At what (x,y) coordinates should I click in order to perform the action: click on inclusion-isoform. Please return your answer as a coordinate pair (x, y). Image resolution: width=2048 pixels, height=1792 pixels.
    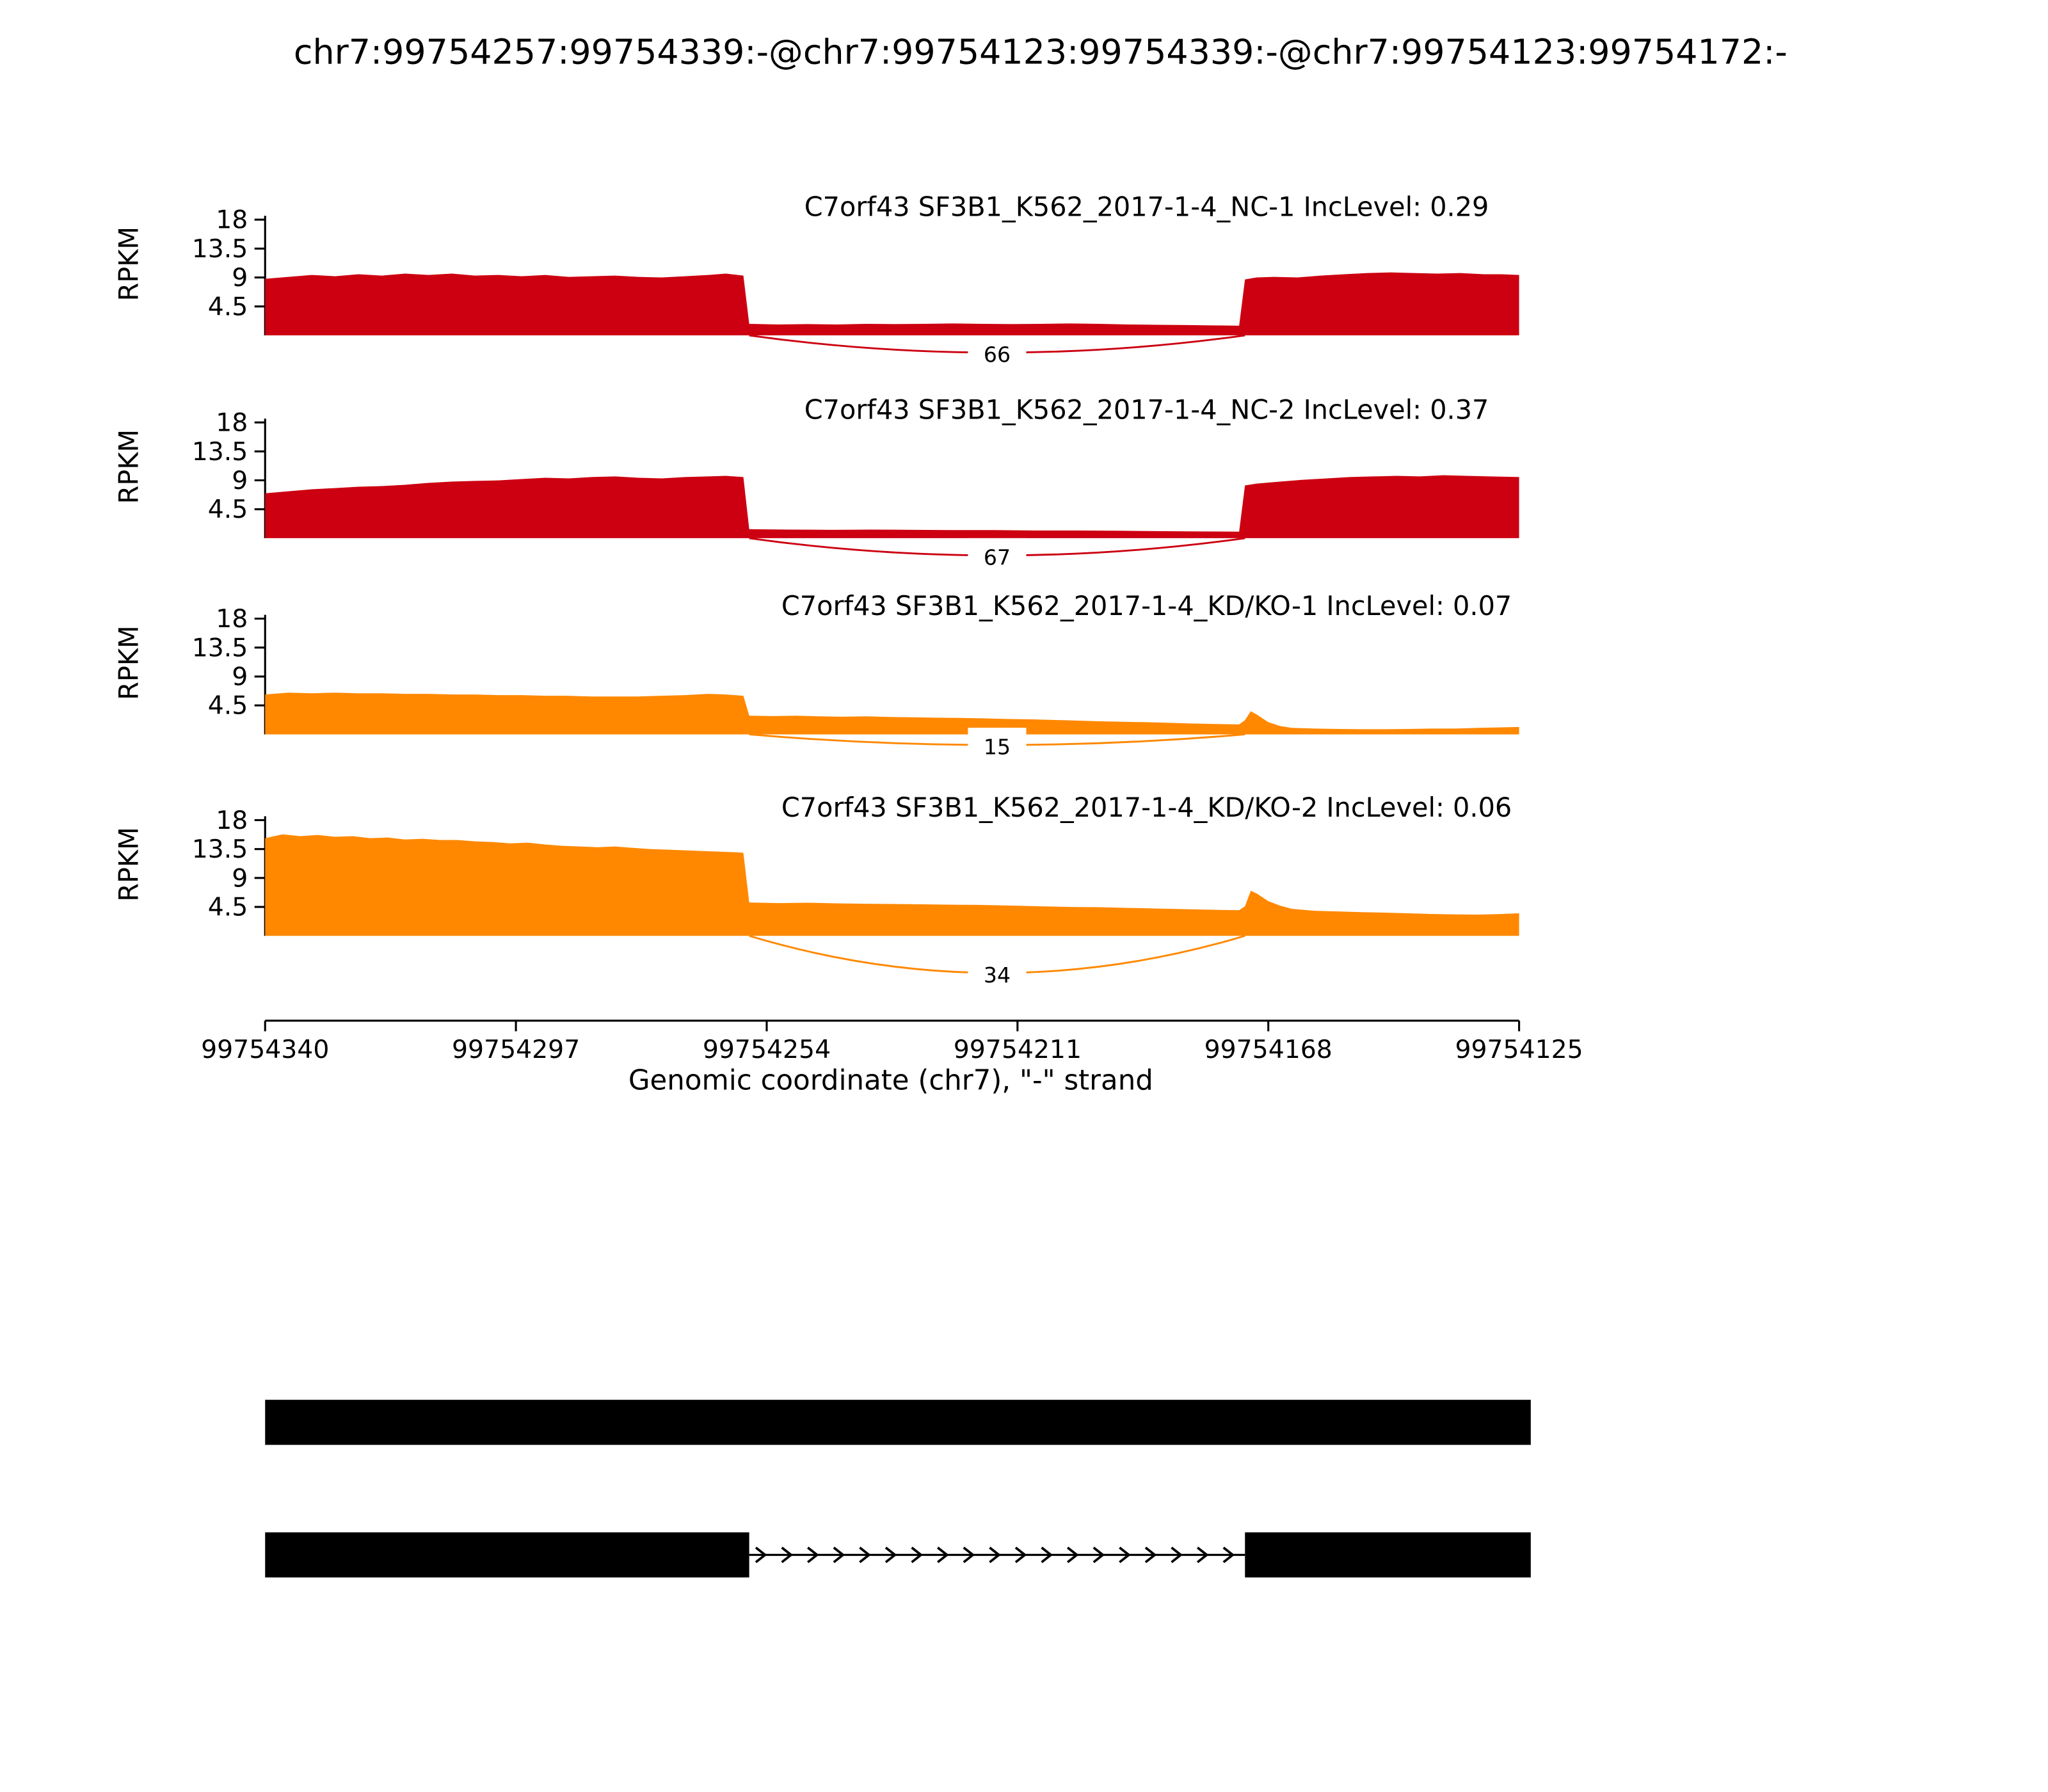
    Looking at the image, I should click on (898, 1422).